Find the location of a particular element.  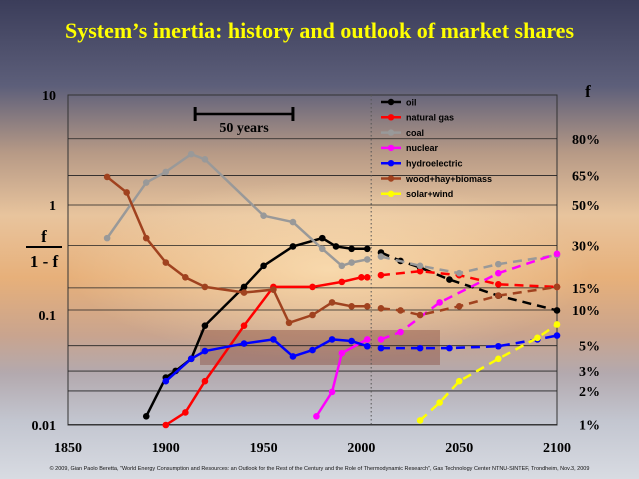

x-axis-ticks: 1850 1900 1950 2000 2050 2100 is located at coordinates (312, 448).